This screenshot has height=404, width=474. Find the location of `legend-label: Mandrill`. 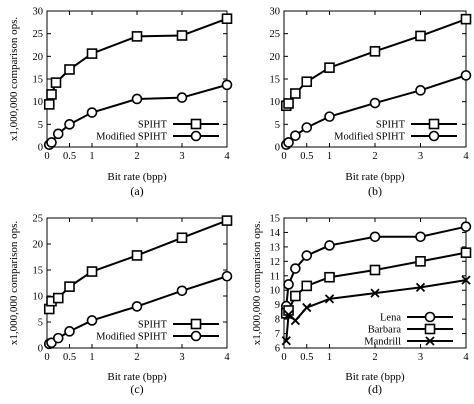

legend-label: Mandrill is located at coordinates (382, 342).